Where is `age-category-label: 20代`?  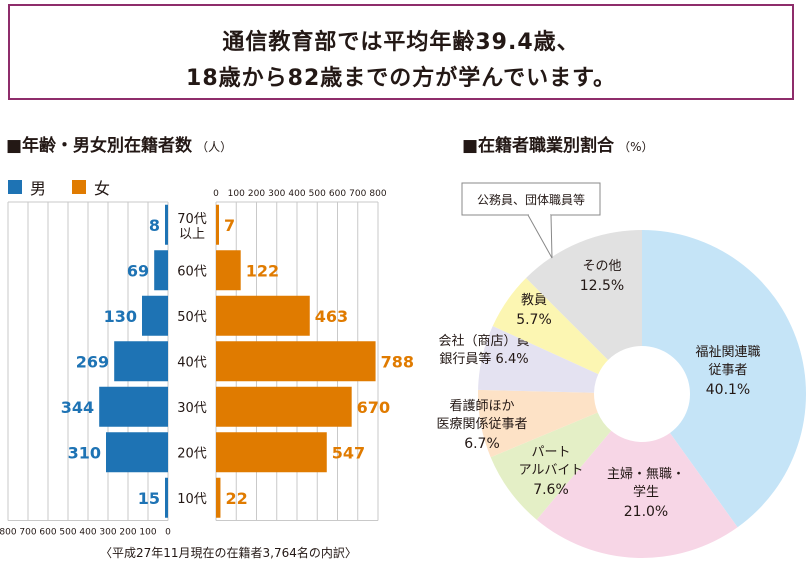 age-category-label: 20代 is located at coordinates (192, 453).